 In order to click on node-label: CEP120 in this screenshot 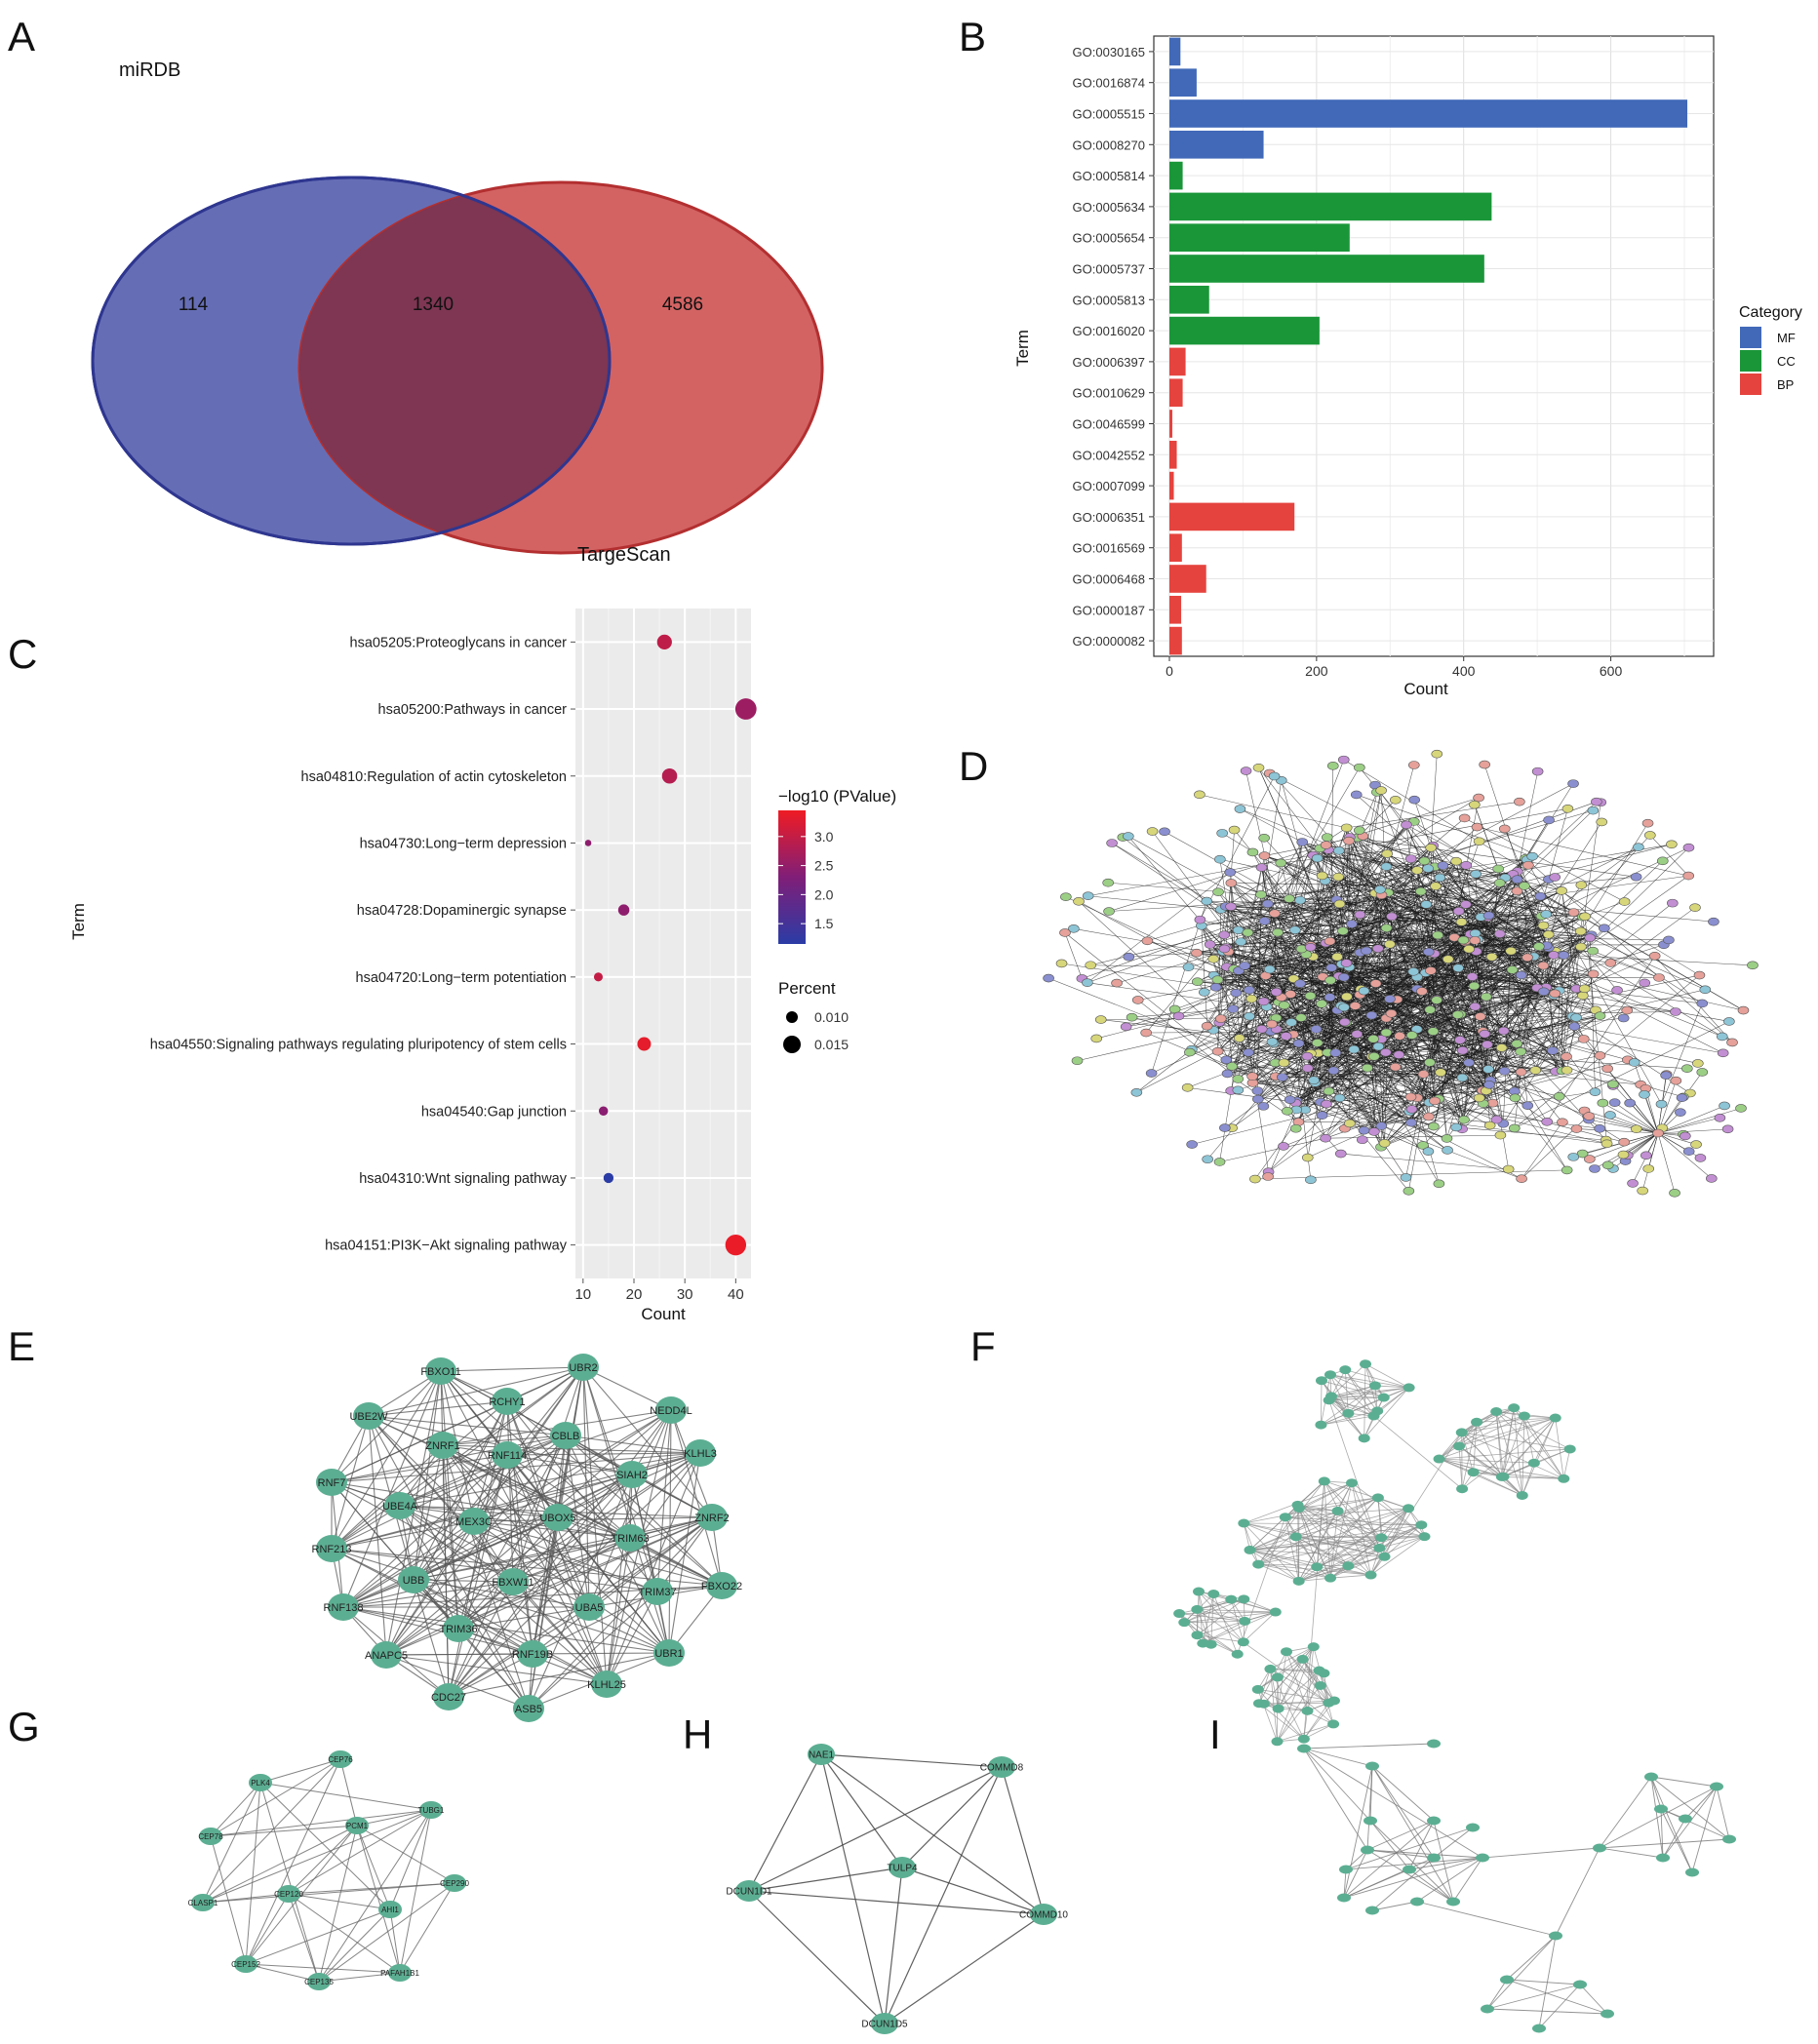, I will do `click(288, 1894)`.